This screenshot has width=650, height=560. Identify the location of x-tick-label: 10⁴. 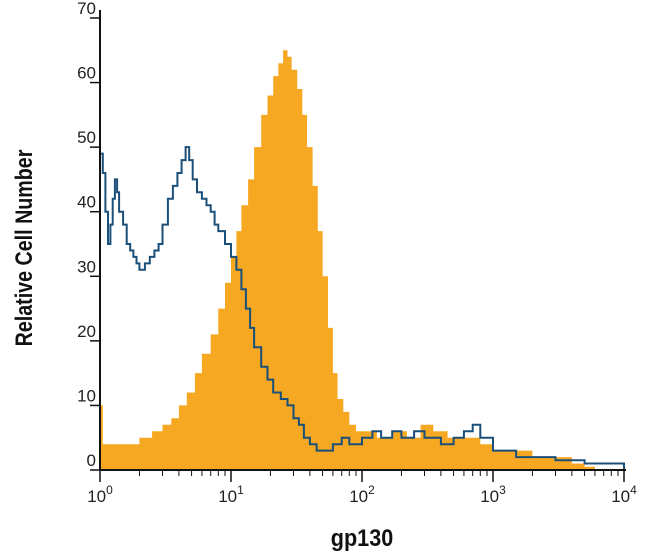
(624, 494).